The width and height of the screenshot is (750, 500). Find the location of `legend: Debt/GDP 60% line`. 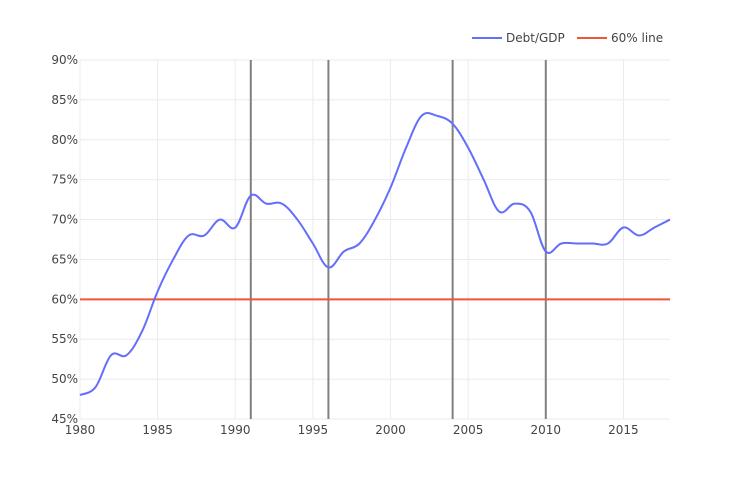

legend: Debt/GDP 60% line is located at coordinates (567, 38).